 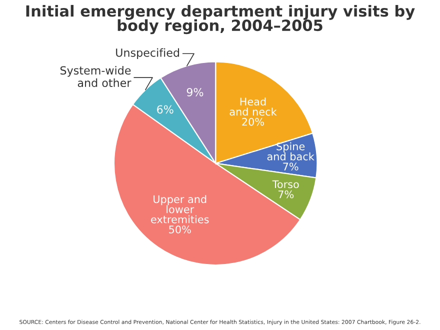 I want to click on data-label: 9%, so click(x=195, y=92).